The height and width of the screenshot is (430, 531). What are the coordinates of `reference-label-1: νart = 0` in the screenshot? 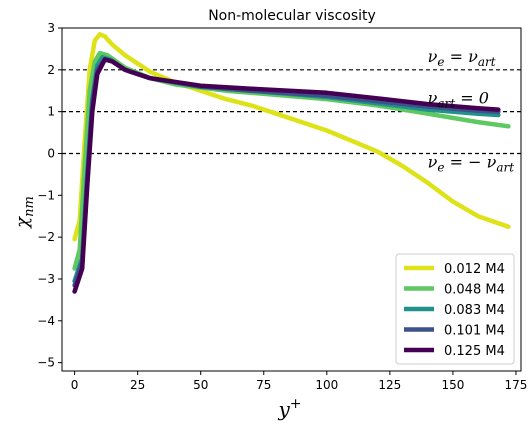 It's located at (458, 100).